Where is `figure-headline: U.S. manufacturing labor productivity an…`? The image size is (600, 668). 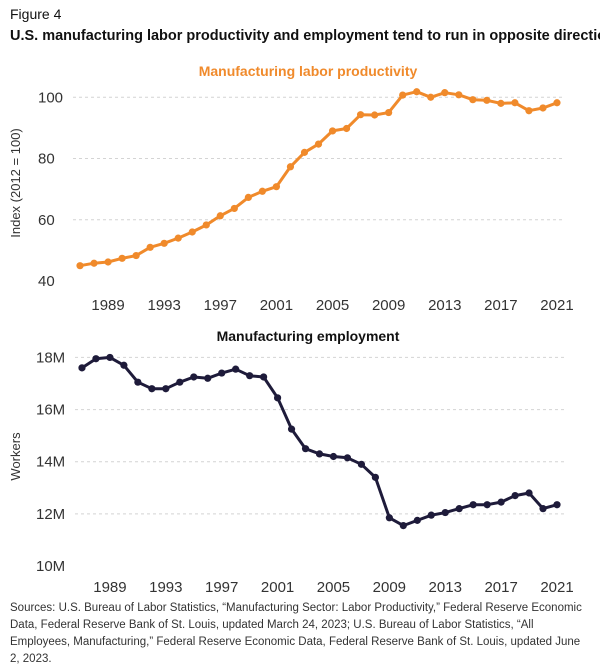
figure-headline: U.S. manufacturing labor productivity an… is located at coordinates (305, 36).